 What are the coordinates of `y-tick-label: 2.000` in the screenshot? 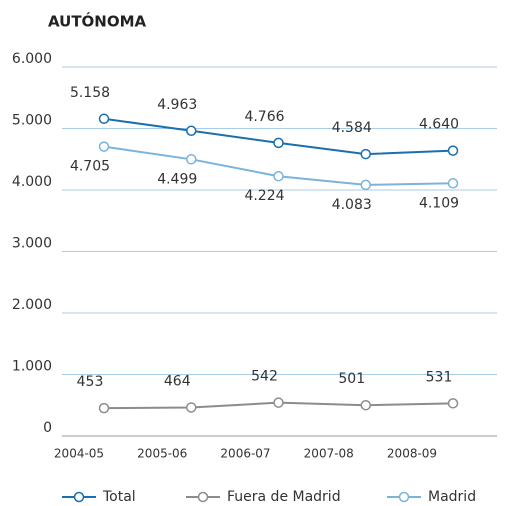 It's located at (32, 305).